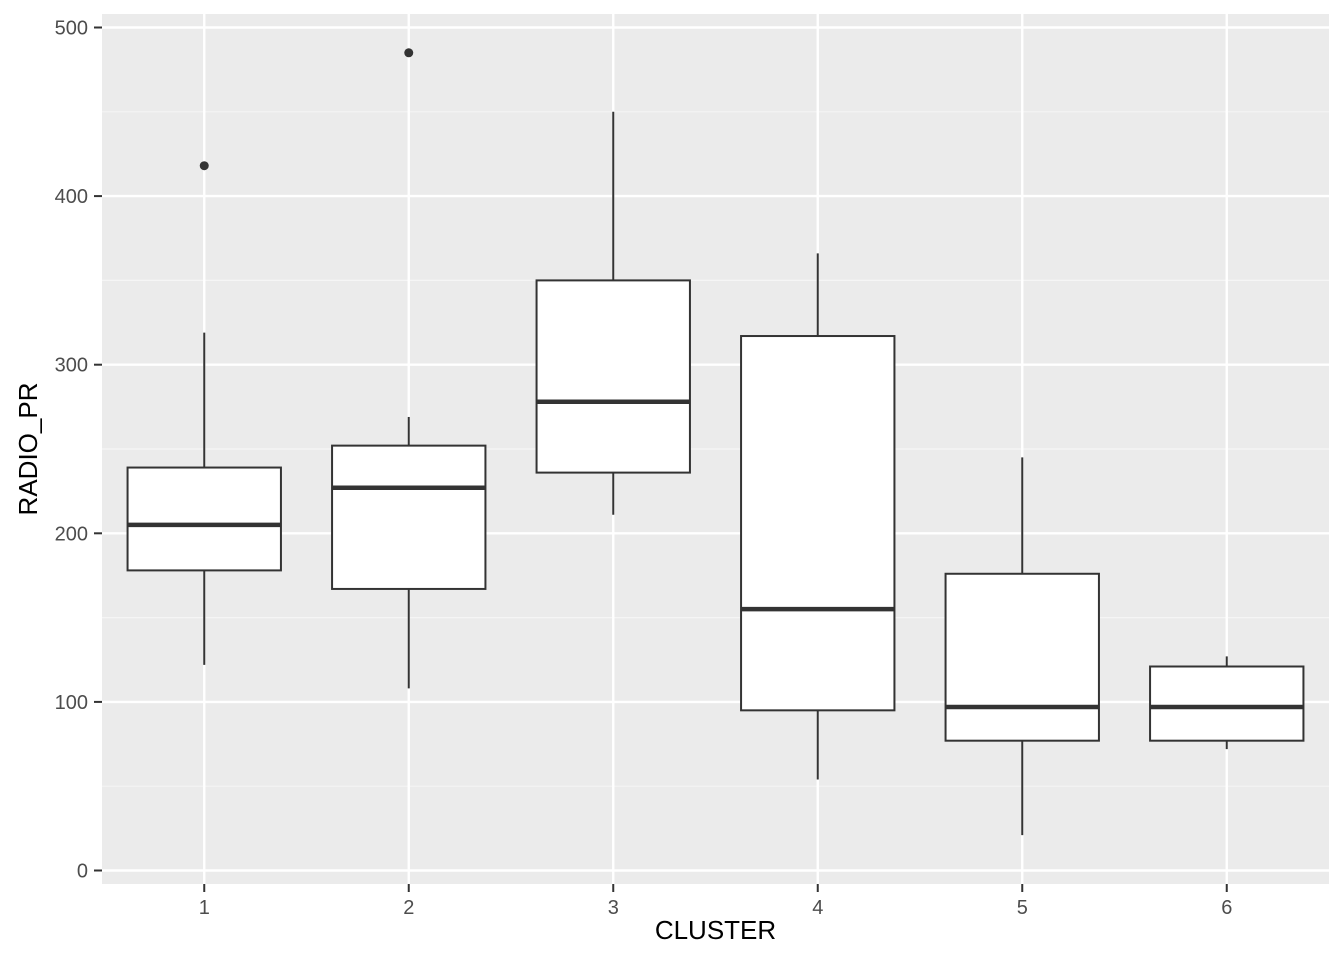 The image size is (1344, 960). I want to click on x-tick-label: 1, so click(204, 908).